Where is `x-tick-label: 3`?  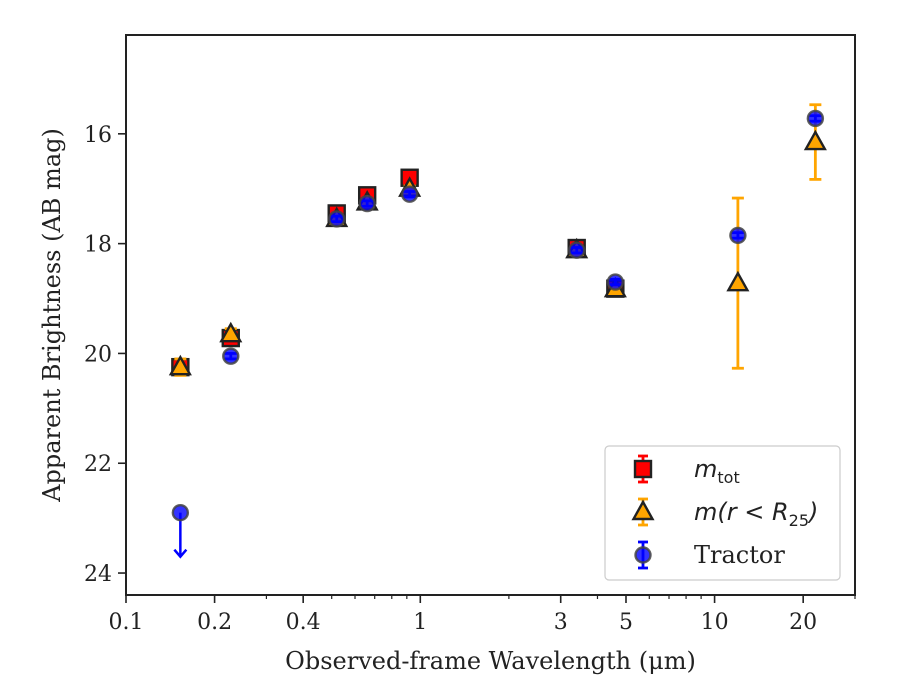 x-tick-label: 3 is located at coordinates (561, 622).